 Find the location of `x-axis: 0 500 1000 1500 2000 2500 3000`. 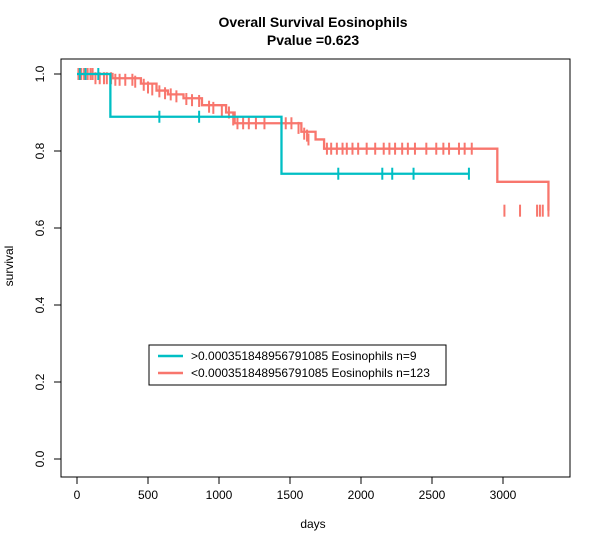

x-axis: 0 500 1000 1500 2000 2500 3000 is located at coordinates (295, 489).